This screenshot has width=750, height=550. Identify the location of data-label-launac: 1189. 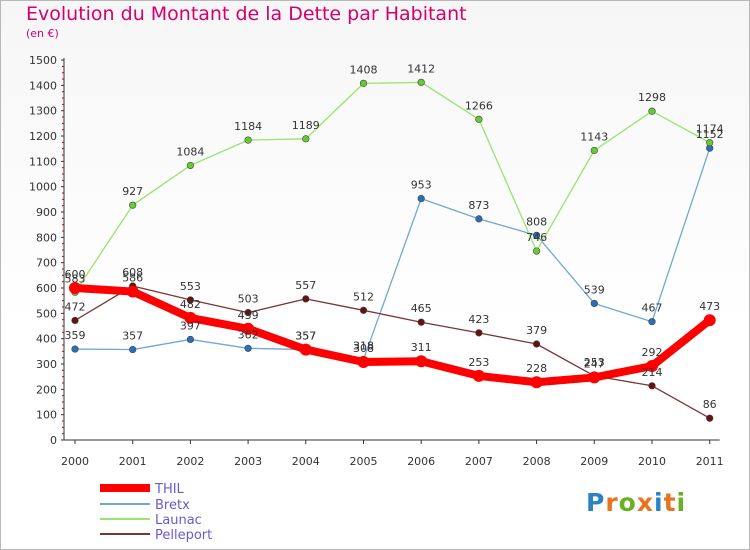
(306, 125).